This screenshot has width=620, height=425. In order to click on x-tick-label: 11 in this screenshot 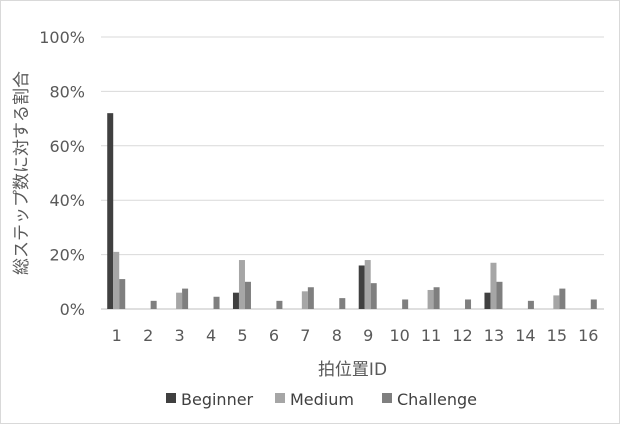, I will do `click(431, 335)`.